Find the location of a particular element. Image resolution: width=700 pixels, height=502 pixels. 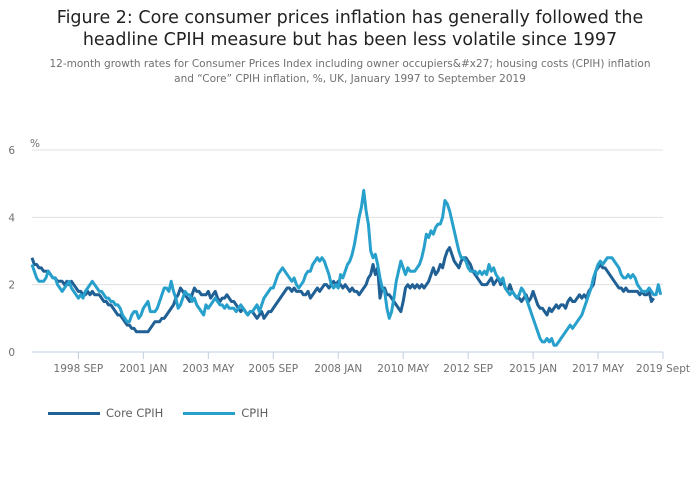

x-tick-label: 2019 Sept is located at coordinates (663, 369).